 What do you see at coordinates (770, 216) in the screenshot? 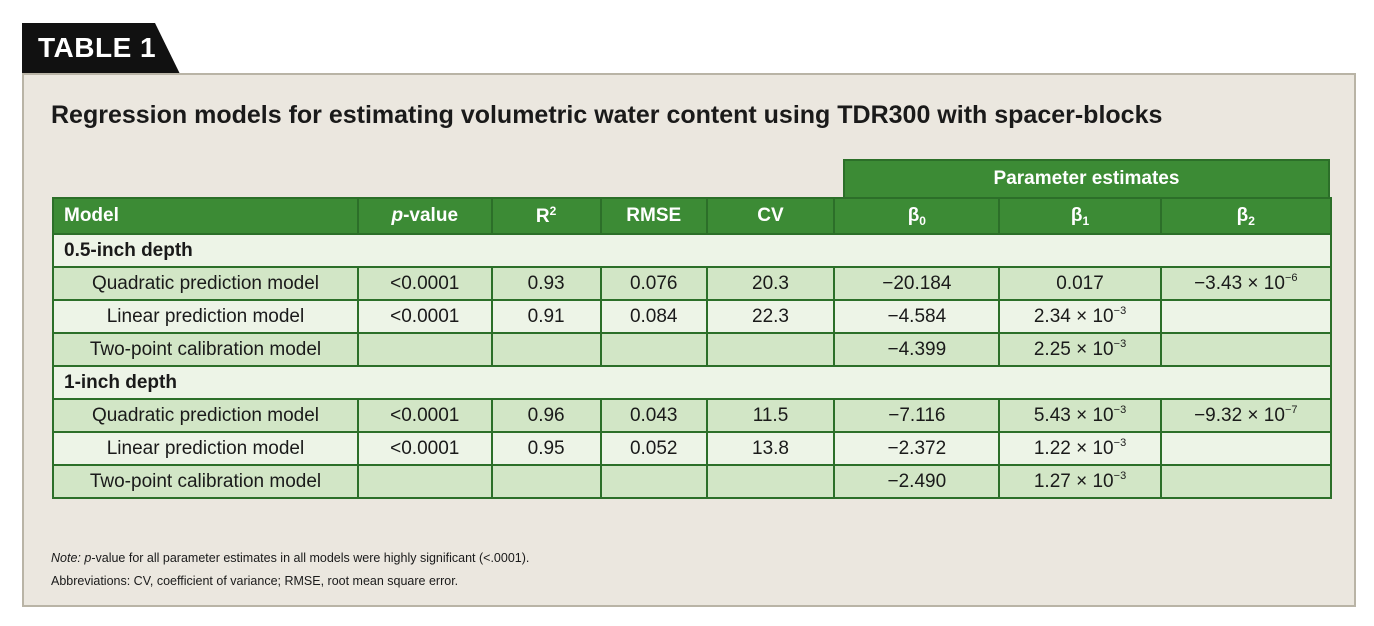
I see `col-cv: CV` at bounding box center [770, 216].